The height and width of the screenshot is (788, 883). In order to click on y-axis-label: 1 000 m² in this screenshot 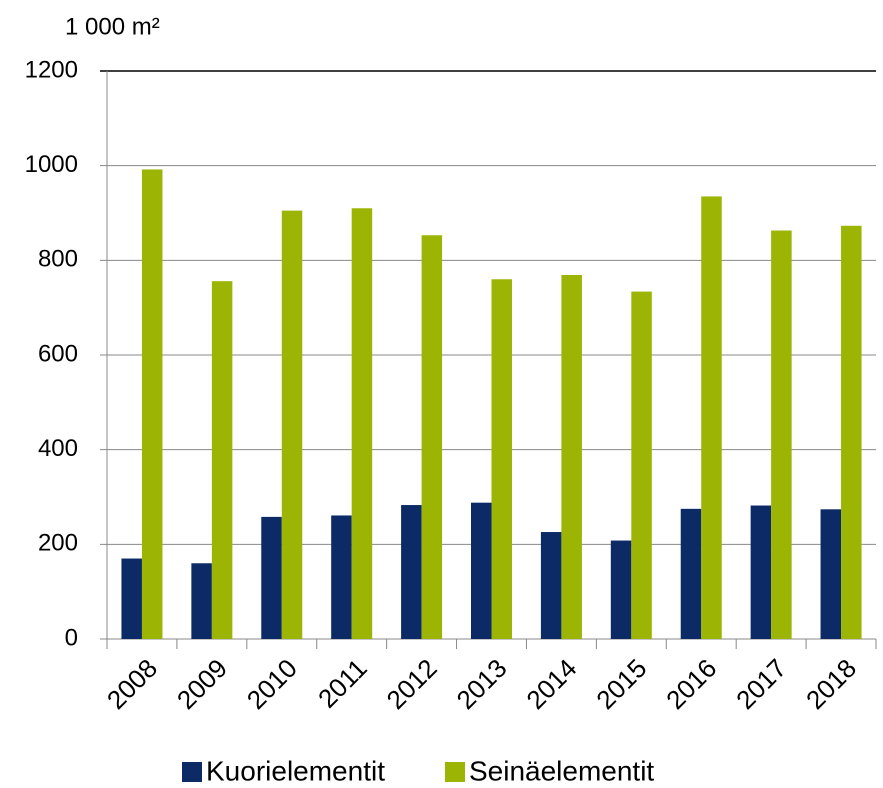, I will do `click(112, 26)`.